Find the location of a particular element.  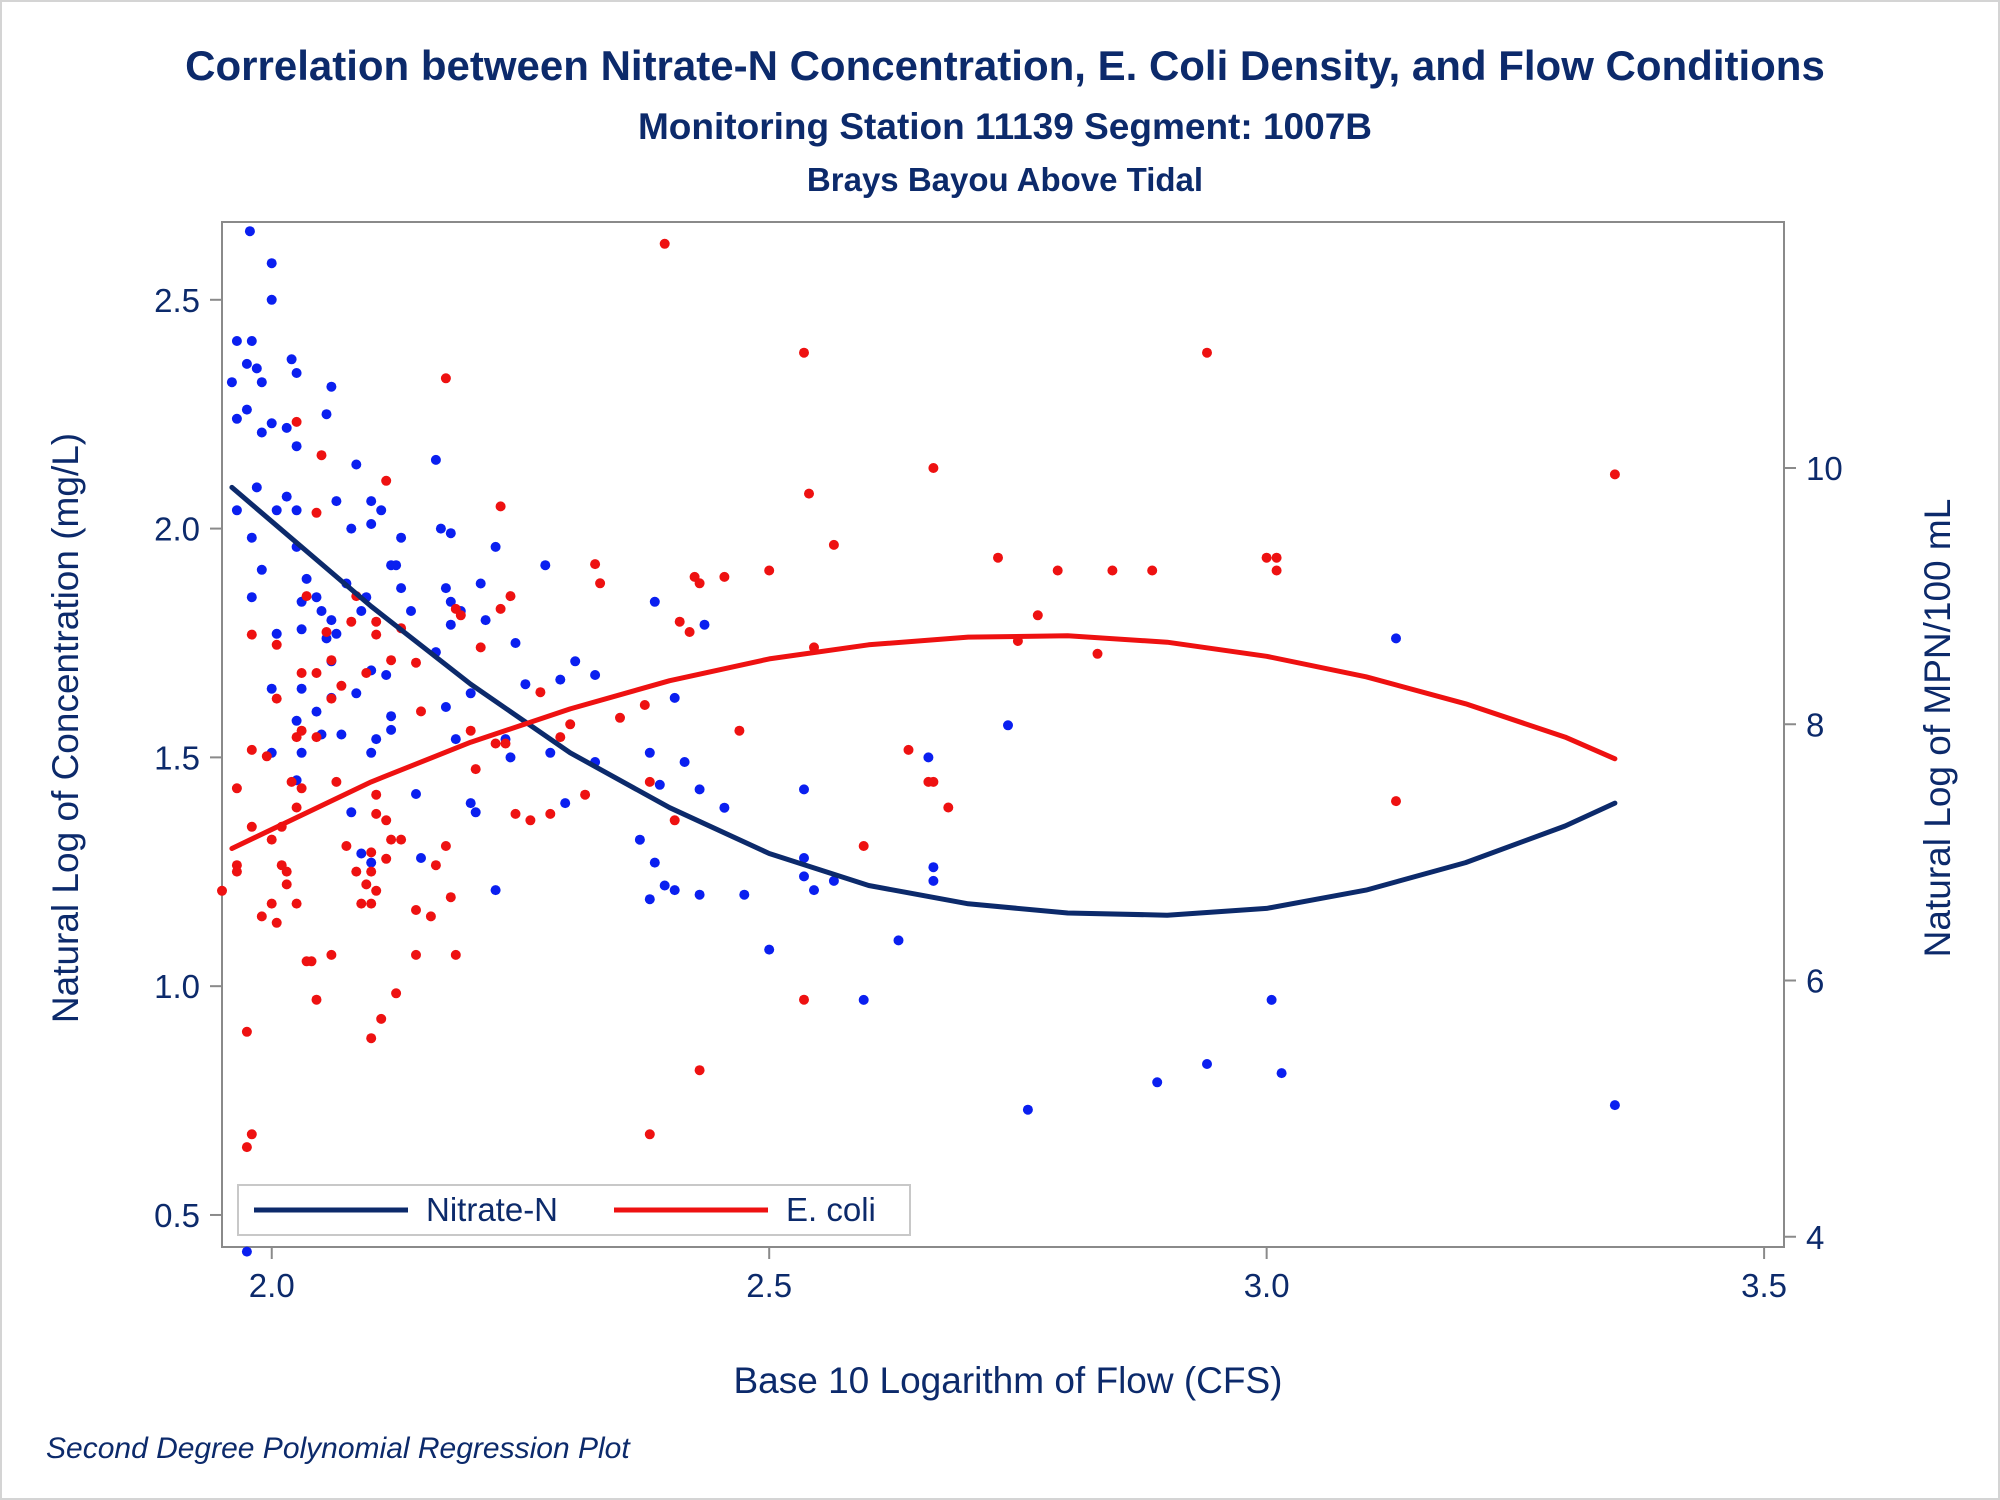

y-tick-label: 2.0 is located at coordinates (177, 529).